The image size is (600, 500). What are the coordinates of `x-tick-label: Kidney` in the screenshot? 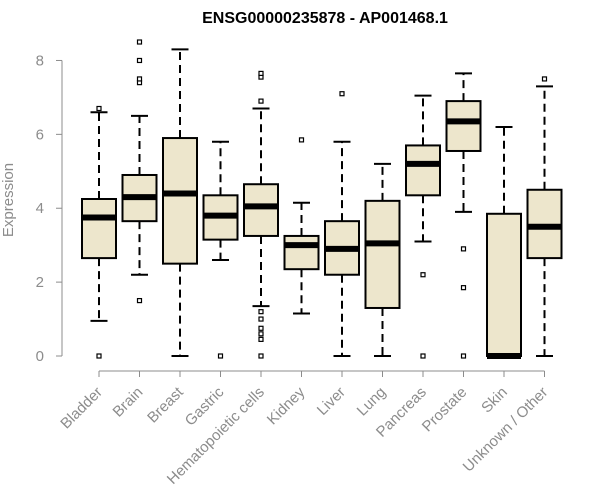 It's located at (286, 405).